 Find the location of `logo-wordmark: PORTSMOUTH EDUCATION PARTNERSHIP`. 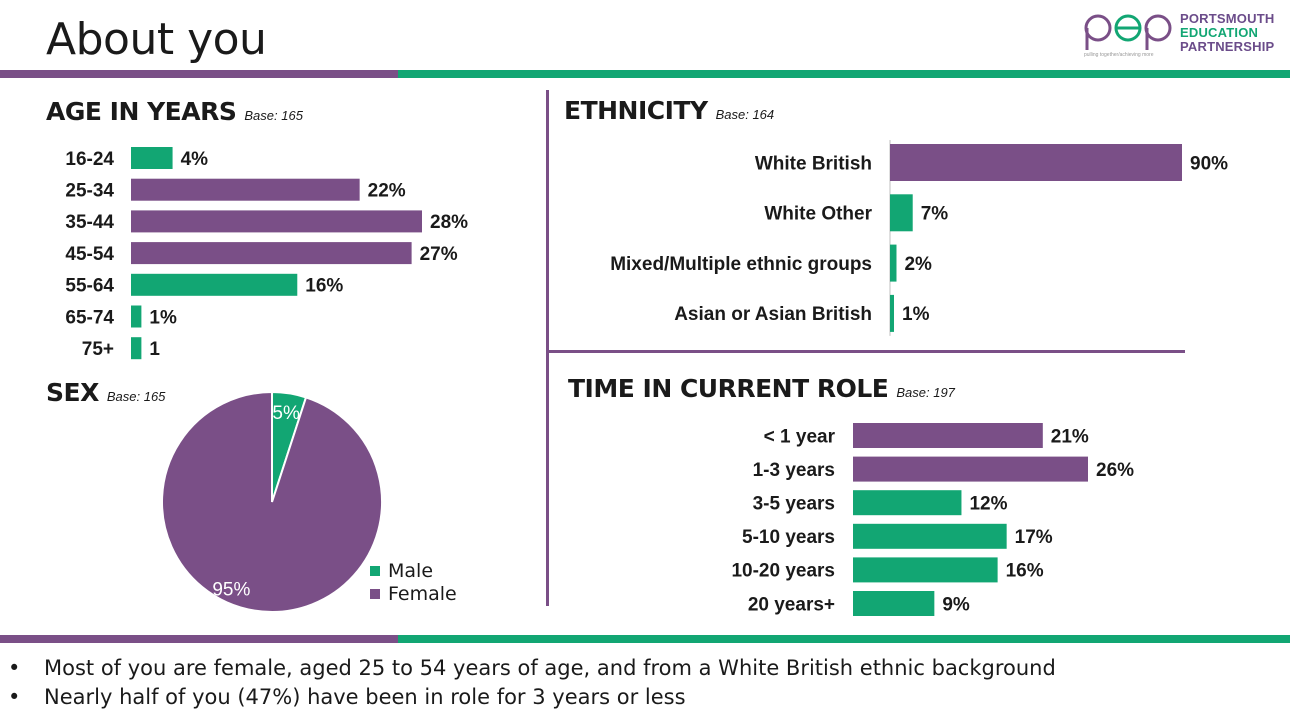

logo-wordmark: PORTSMOUTH EDUCATION PARTNERSHIP is located at coordinates (1227, 33).